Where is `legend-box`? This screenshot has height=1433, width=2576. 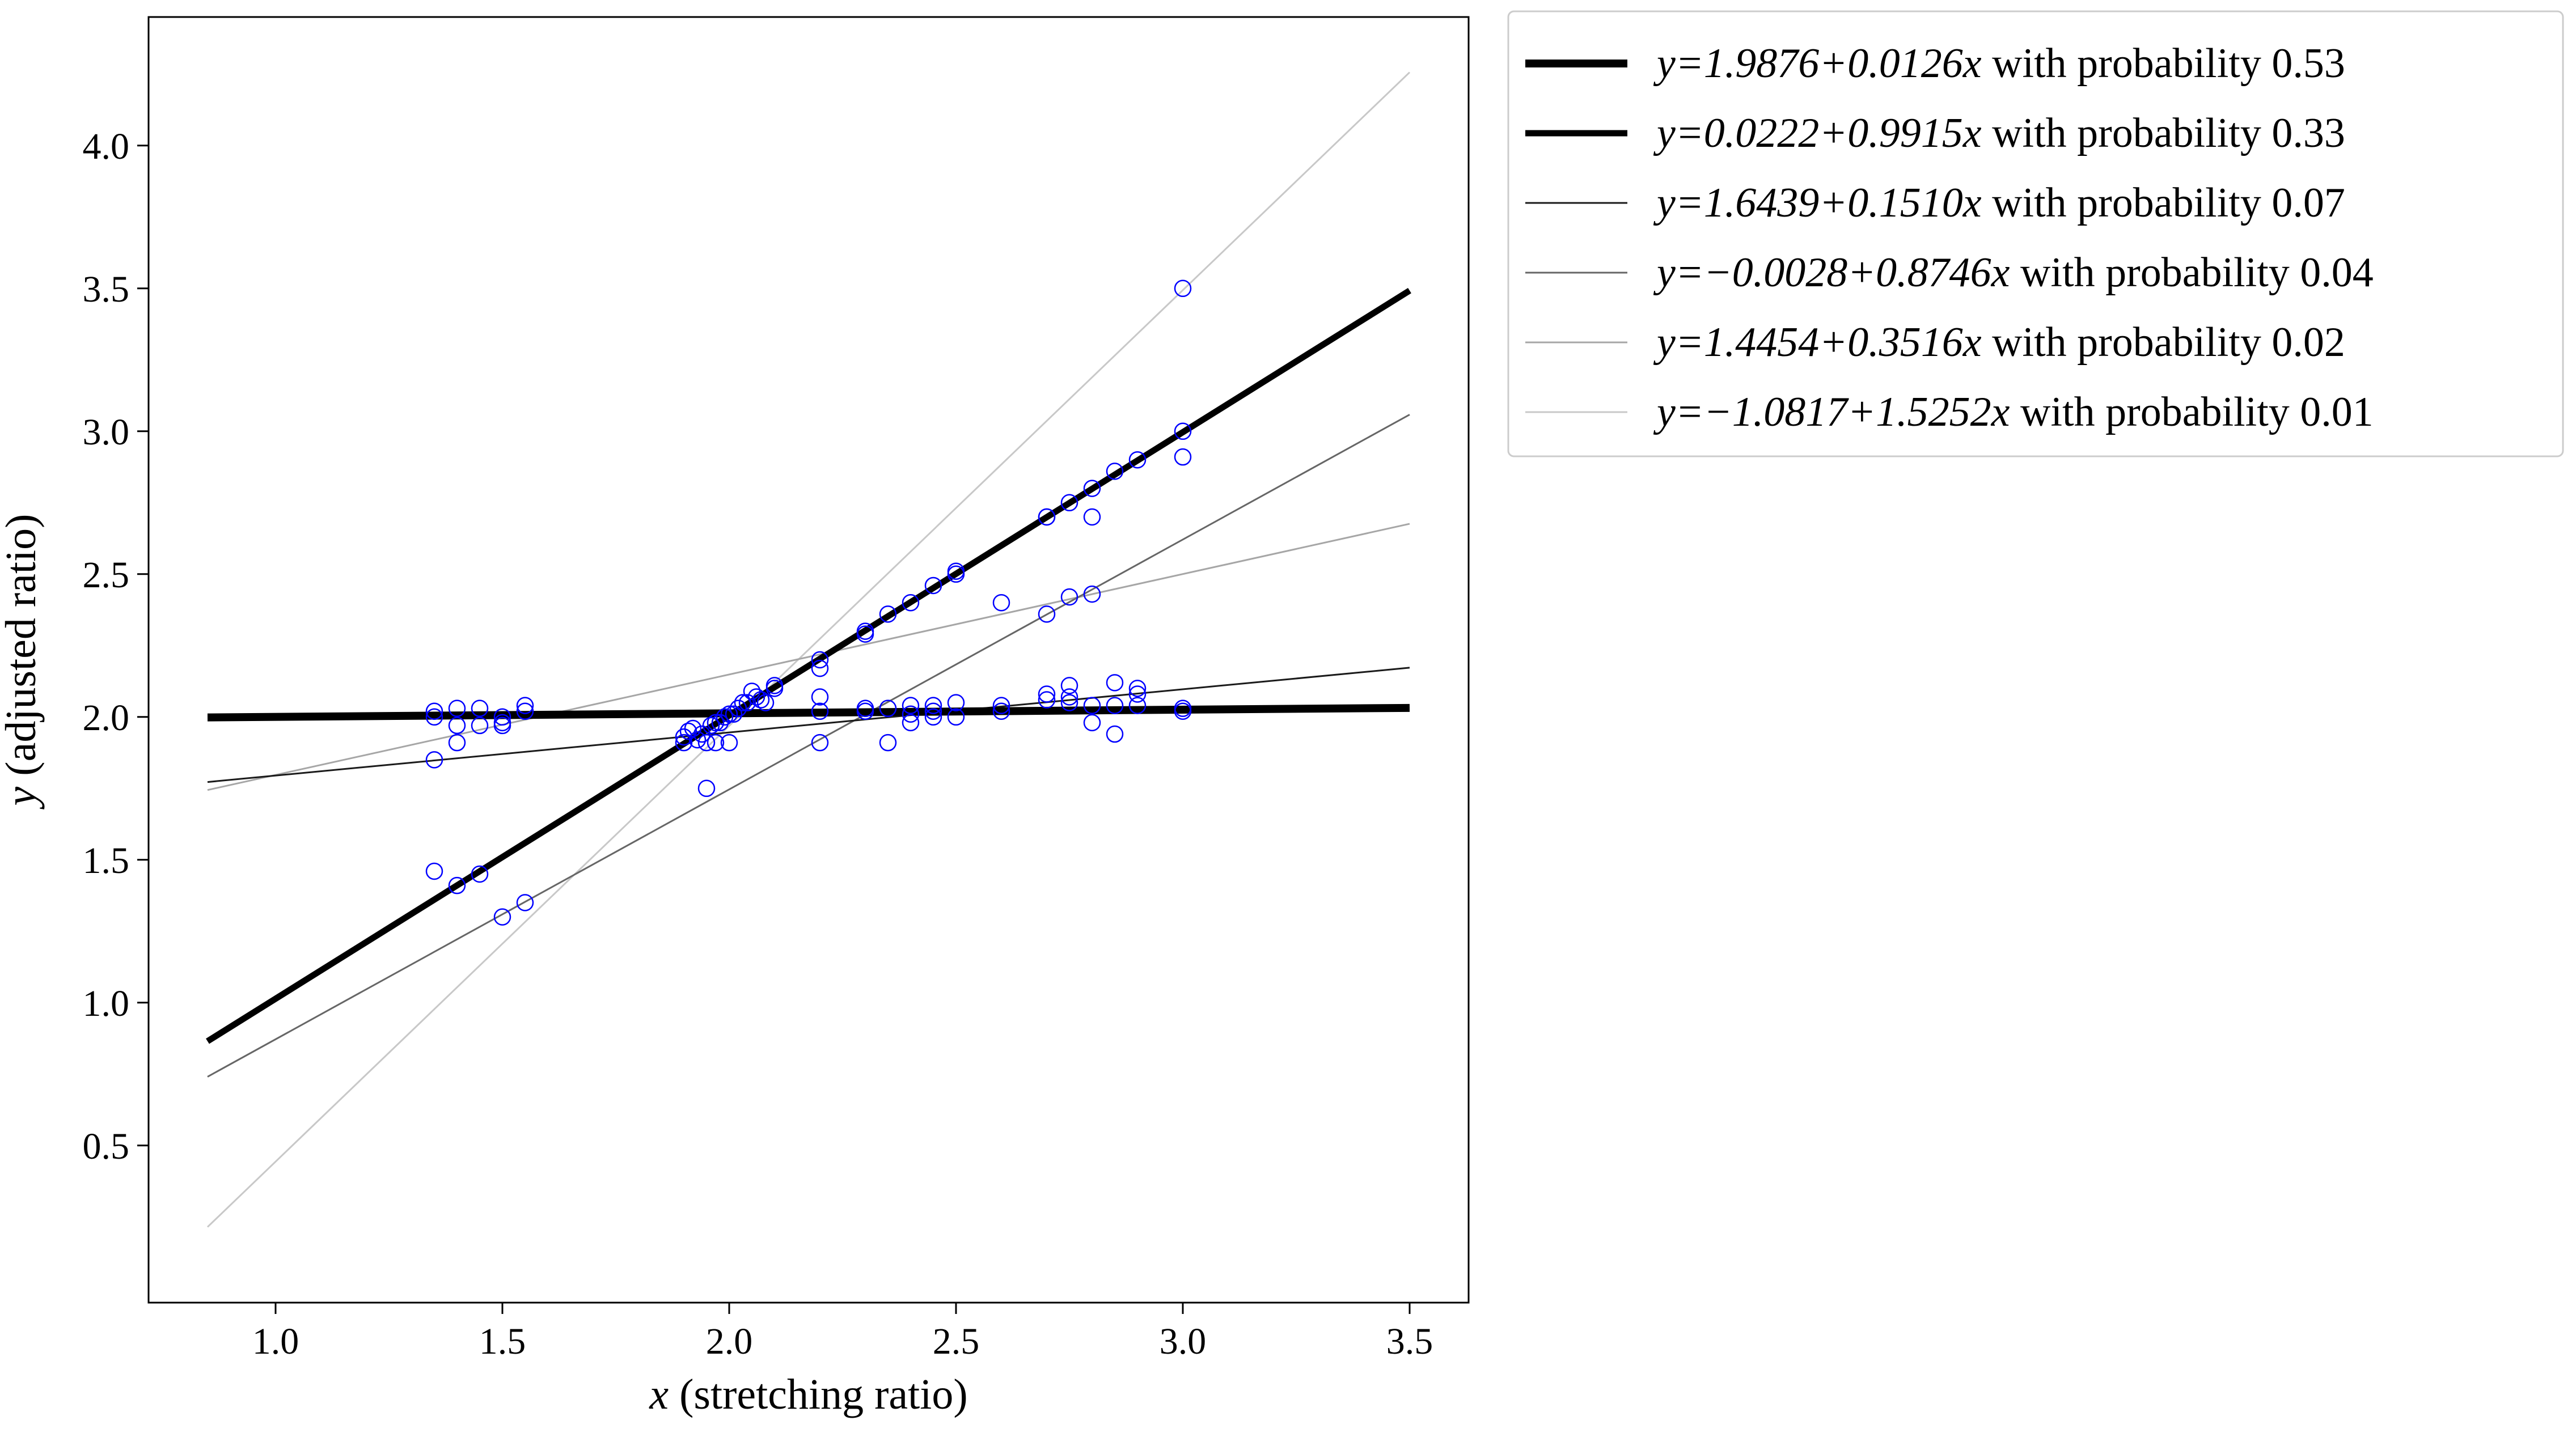 legend-box is located at coordinates (2035, 233).